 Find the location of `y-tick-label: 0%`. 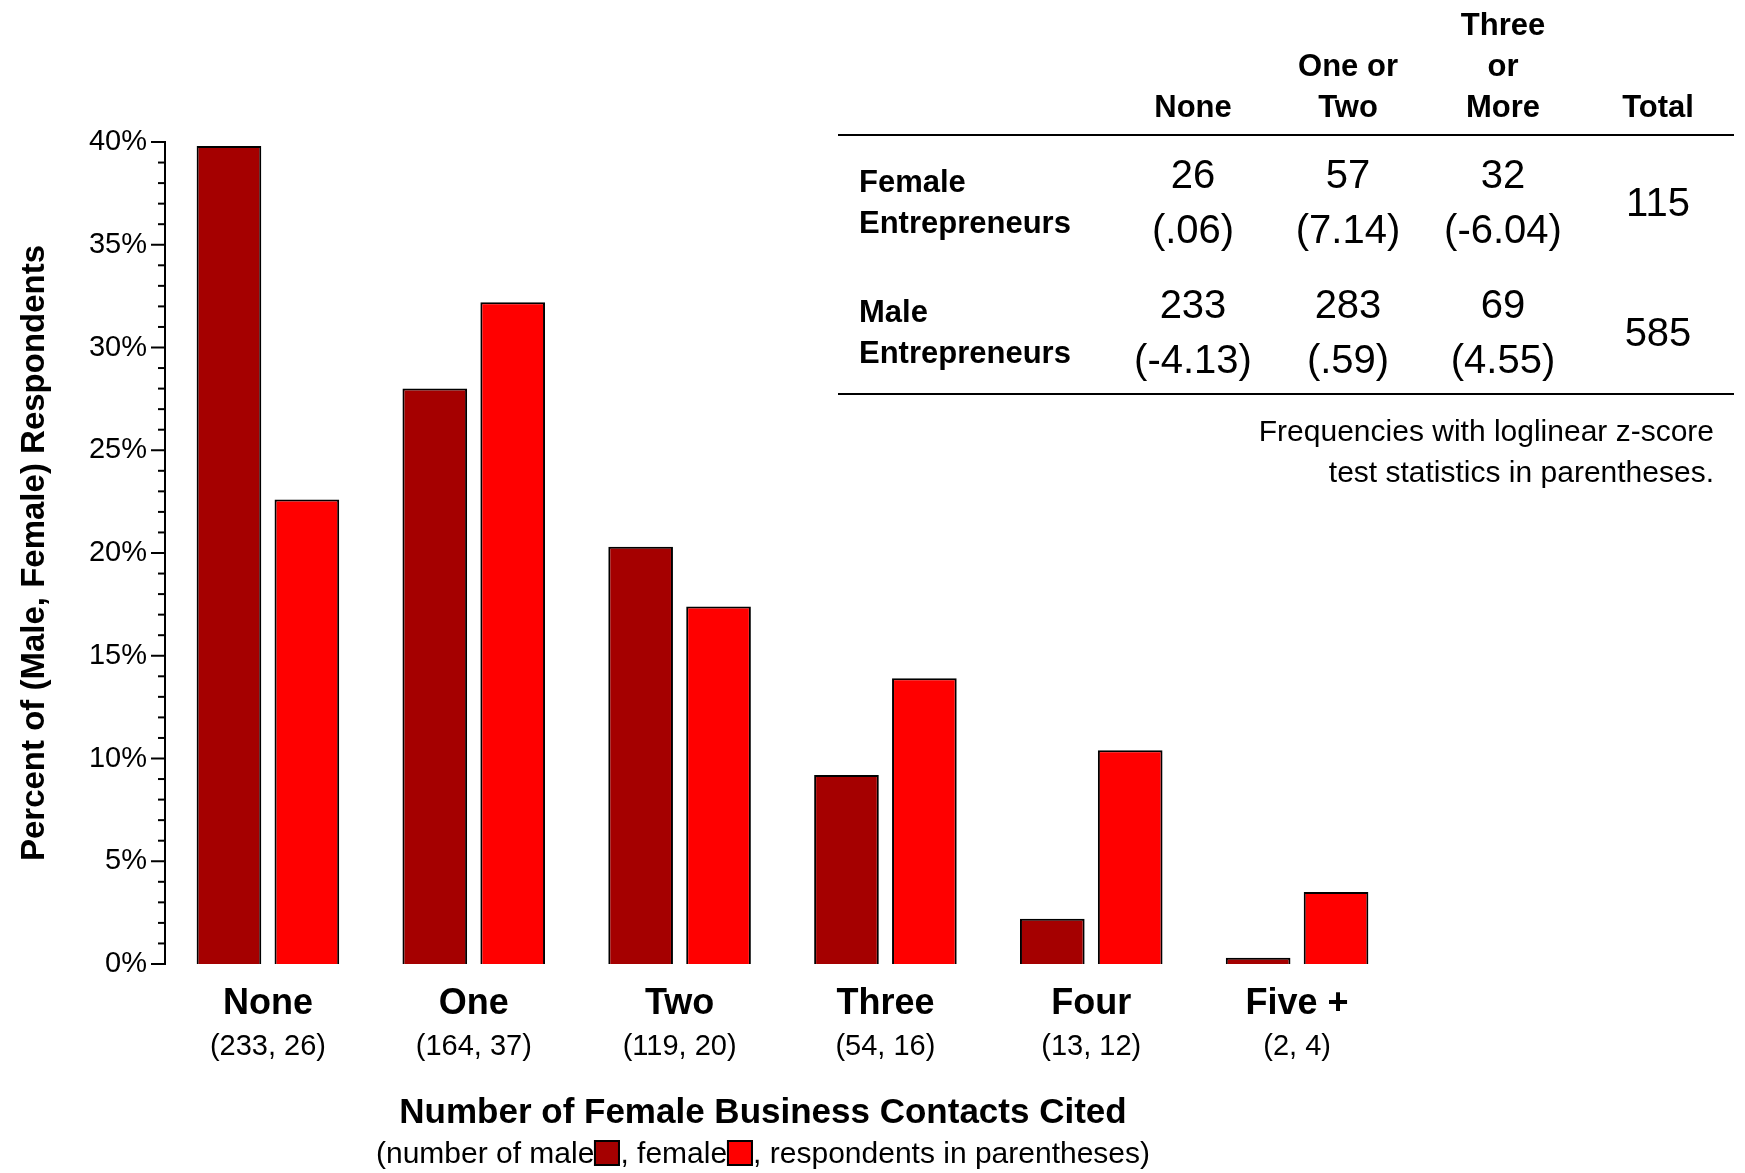

y-tick-label: 0% is located at coordinates (126, 962).